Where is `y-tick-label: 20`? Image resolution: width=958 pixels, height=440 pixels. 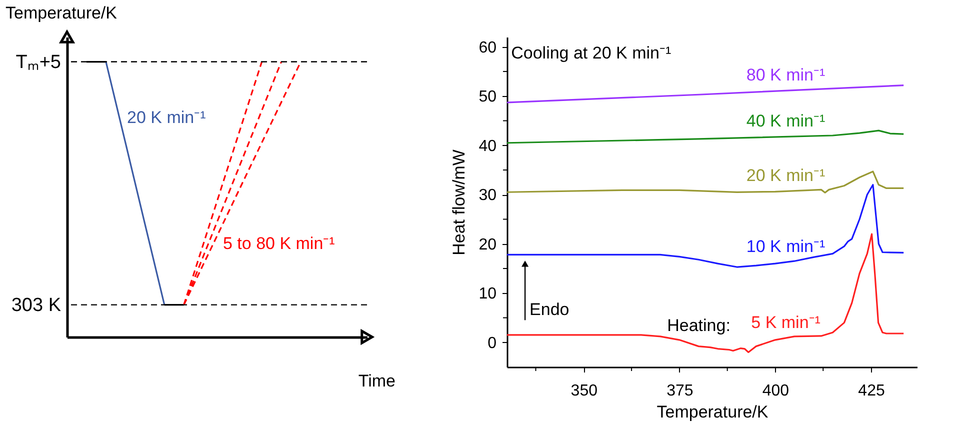 y-tick-label: 20 is located at coordinates (487, 245).